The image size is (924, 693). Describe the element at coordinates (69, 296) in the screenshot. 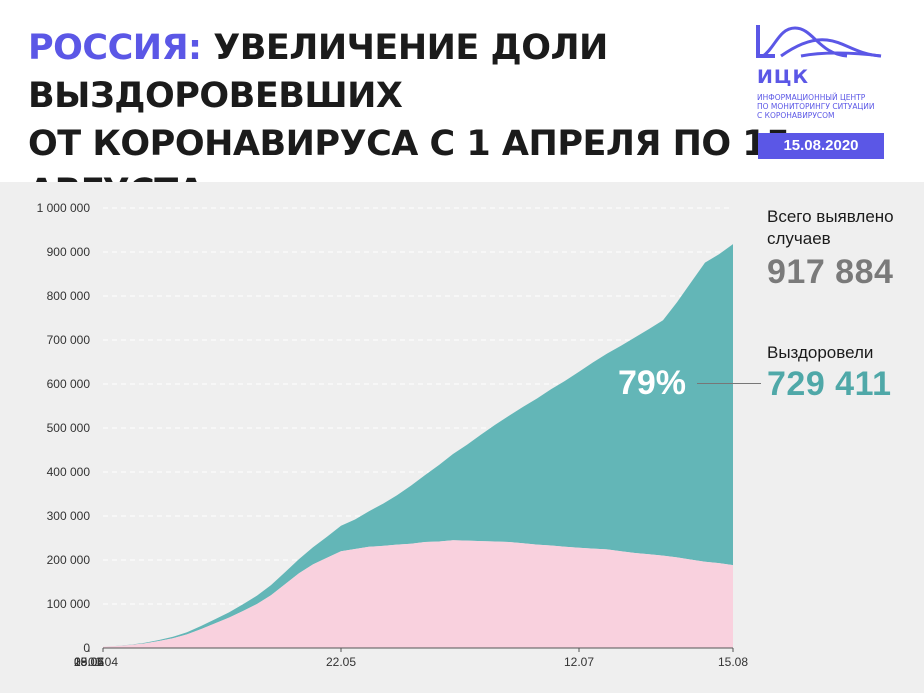

I see `y-tick-label: 800 000` at that location.